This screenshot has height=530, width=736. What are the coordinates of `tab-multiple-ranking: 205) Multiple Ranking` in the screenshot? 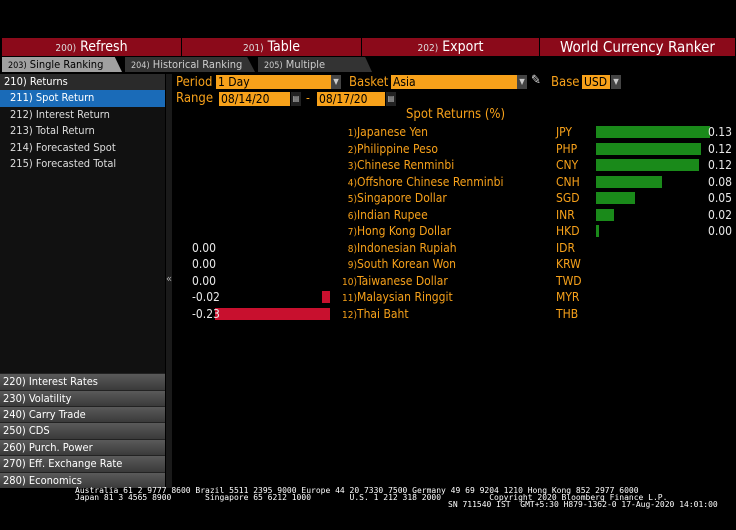 It's located at (315, 64).